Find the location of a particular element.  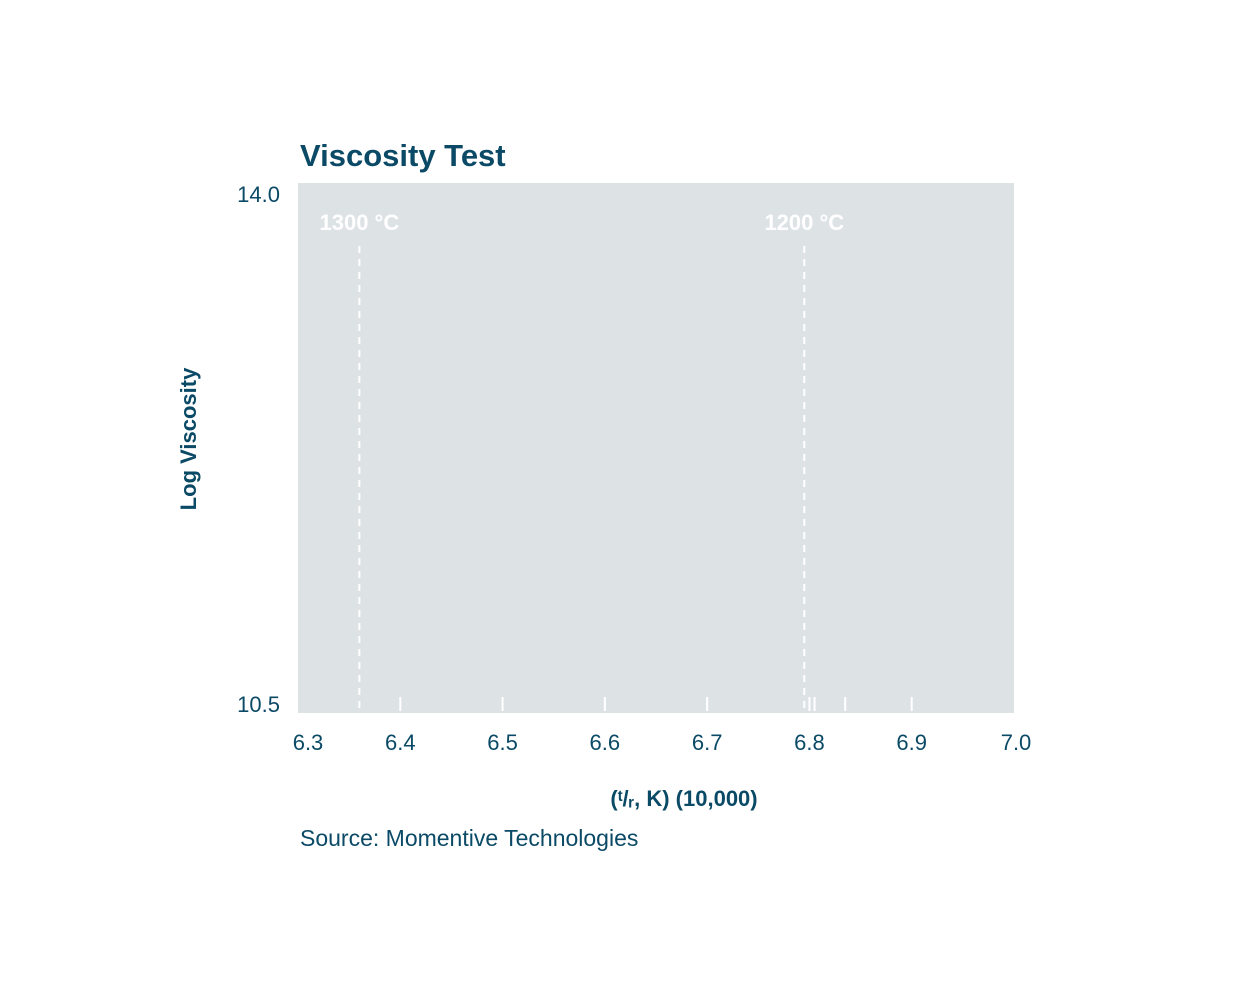

x-tick-label: 6.4 is located at coordinates (400, 742).